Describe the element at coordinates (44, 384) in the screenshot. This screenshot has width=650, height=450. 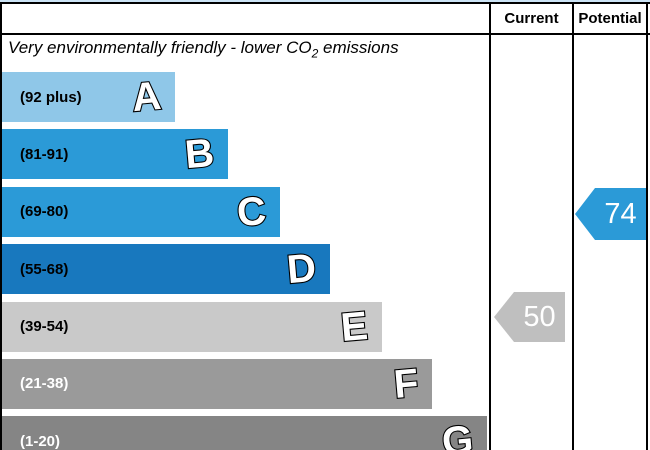
I see `band-f-range-label: (21-38)` at that location.